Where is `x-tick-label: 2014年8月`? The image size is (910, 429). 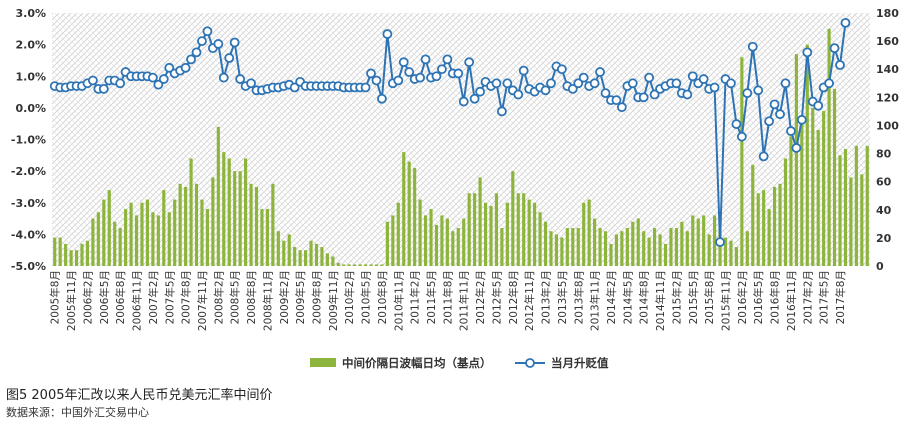 x-tick-label: 2014年8月 is located at coordinates (644, 297).